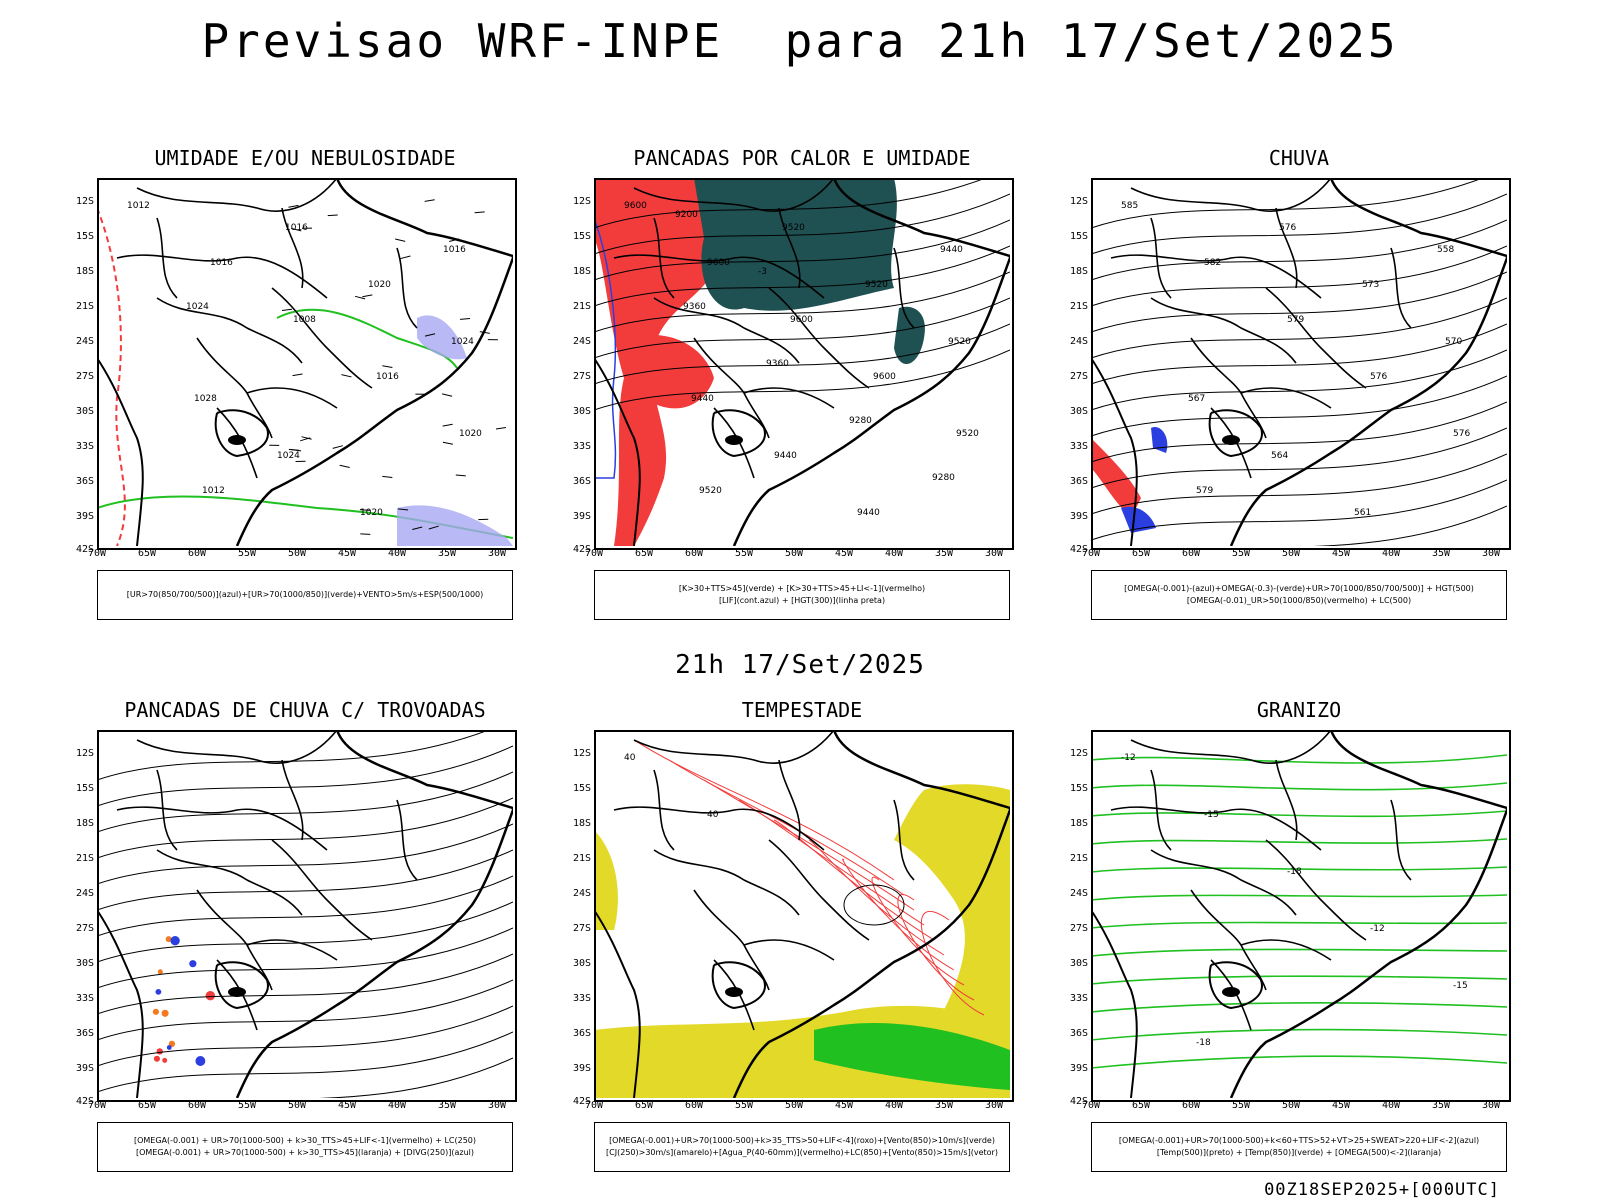 This screenshot has width=1600, height=1200. What do you see at coordinates (581, 376) in the screenshot?
I see `latitude-label: 27S` at bounding box center [581, 376].